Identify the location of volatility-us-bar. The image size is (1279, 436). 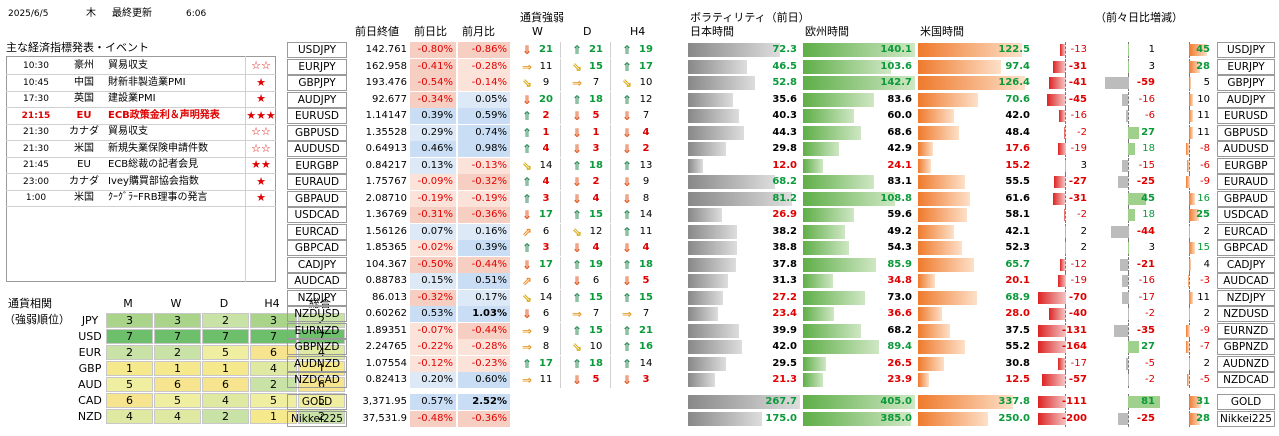
(944, 198).